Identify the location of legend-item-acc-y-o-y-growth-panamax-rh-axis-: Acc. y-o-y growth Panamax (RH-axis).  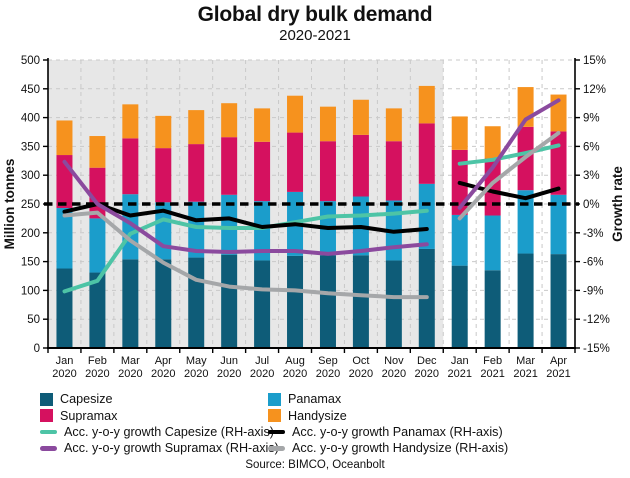
(434, 432).